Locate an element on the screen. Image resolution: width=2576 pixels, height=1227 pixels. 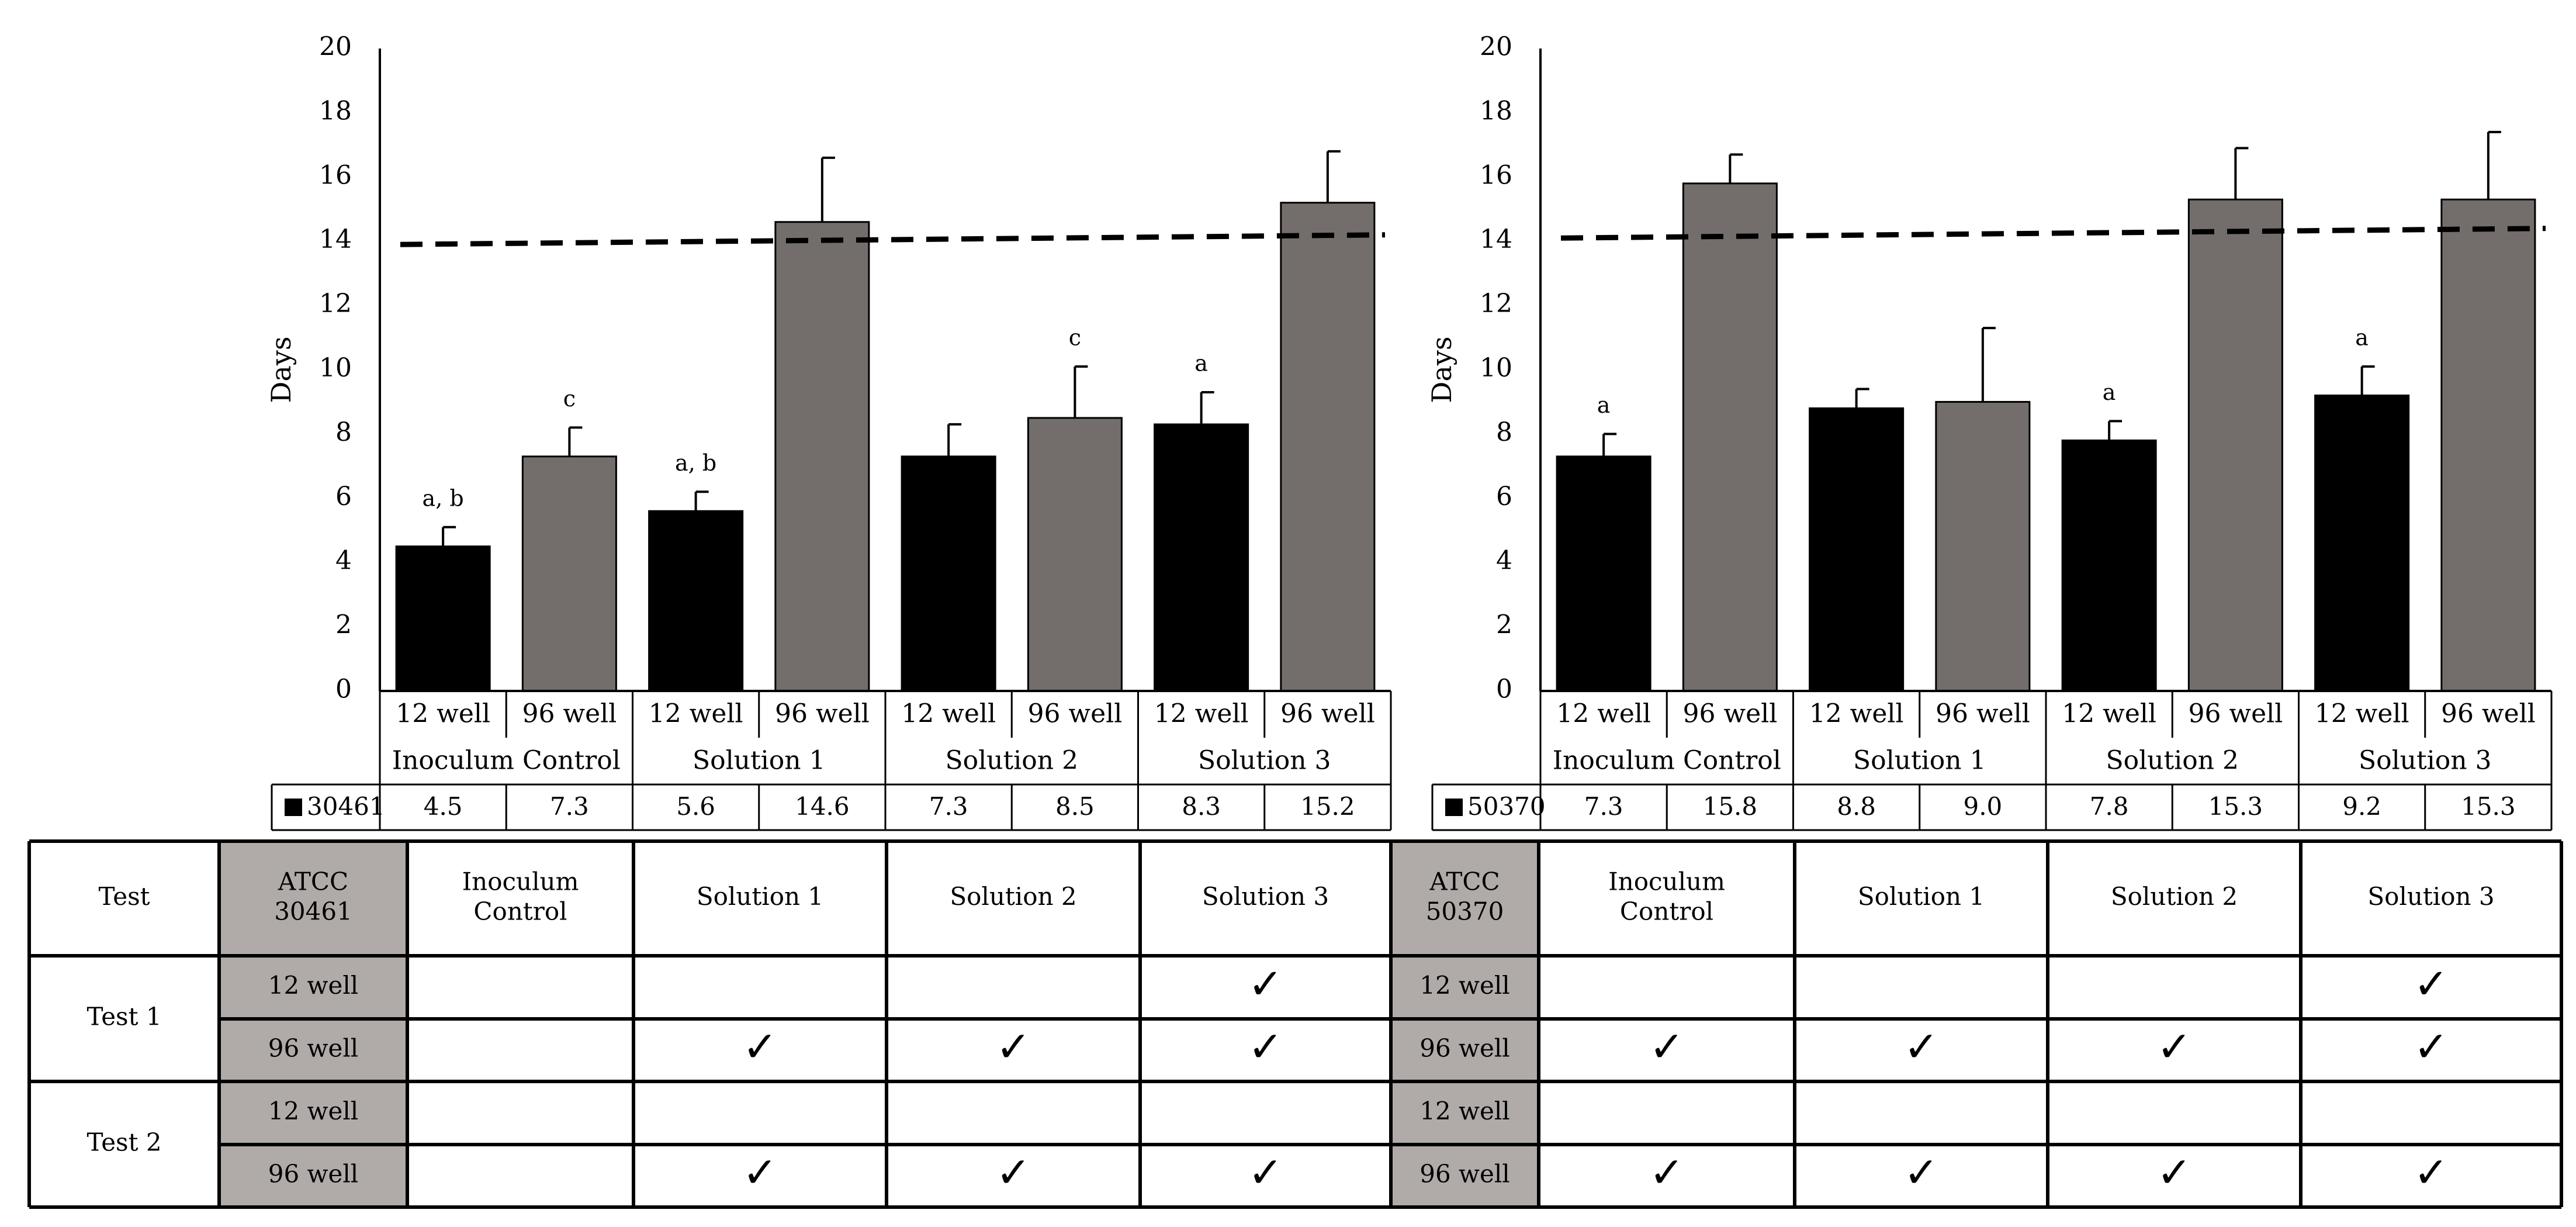
data-value-label: 7.8 is located at coordinates (2109, 806).